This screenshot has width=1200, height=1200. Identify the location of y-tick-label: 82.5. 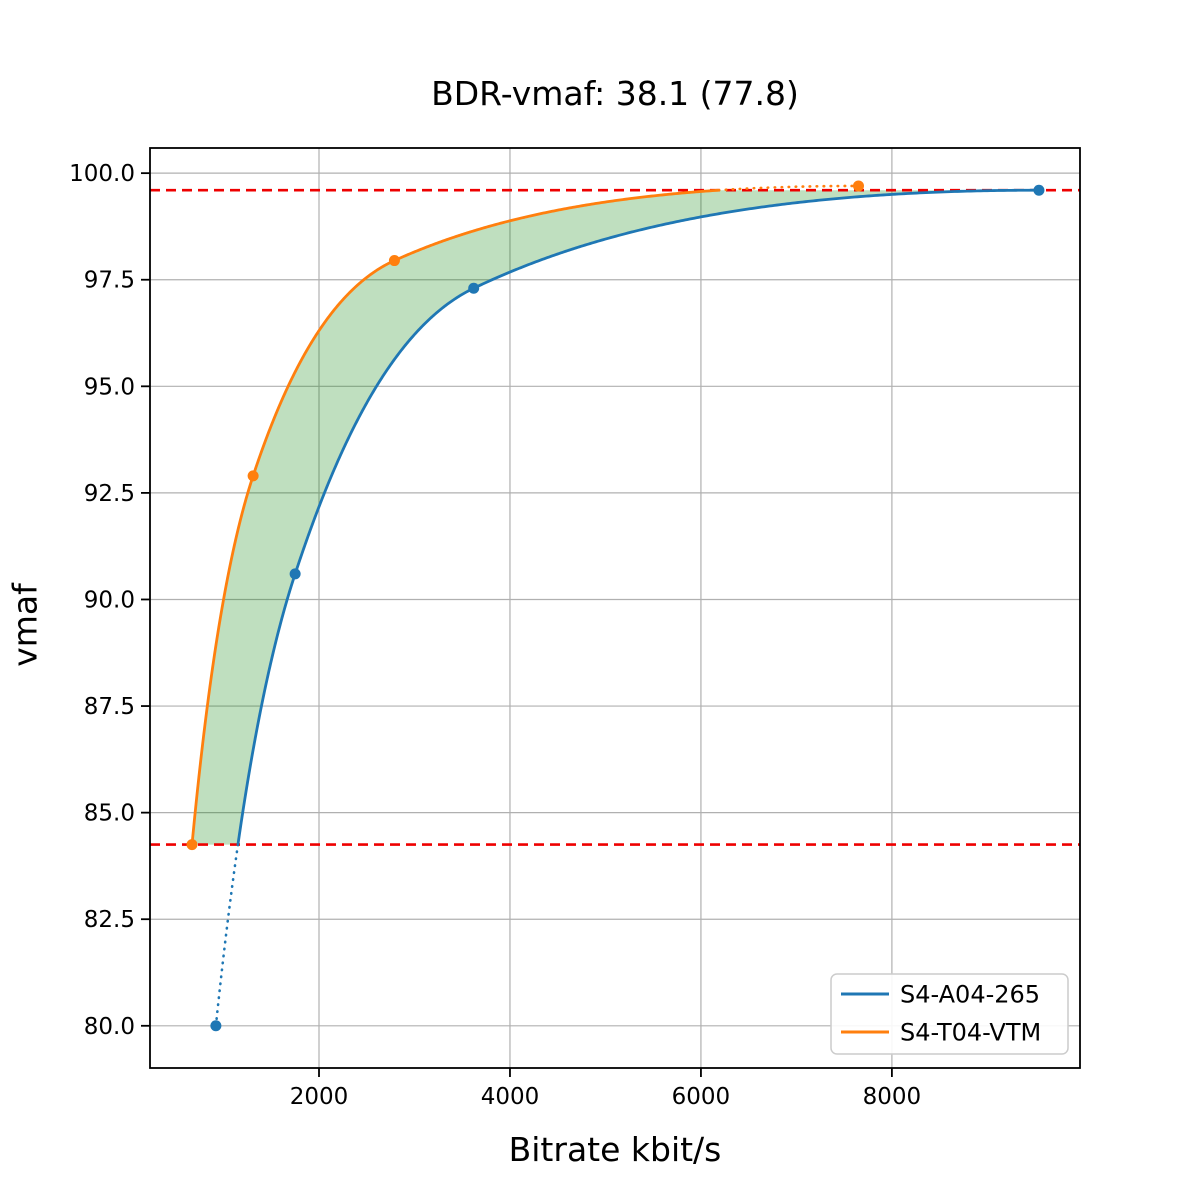
(109, 920).